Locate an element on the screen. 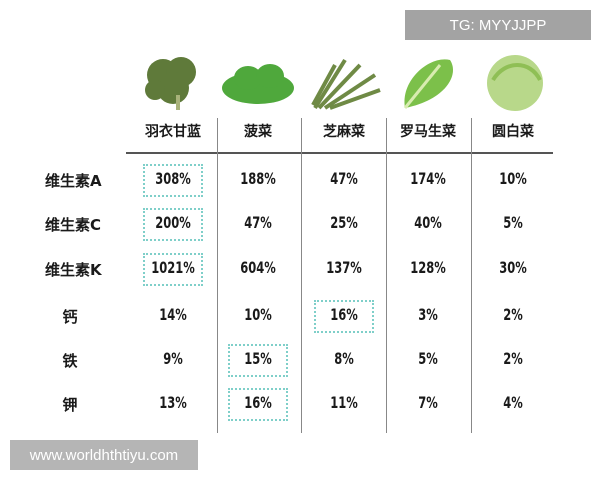 This screenshot has height=480, width=600. table-cell: 8% is located at coordinates (344, 358).